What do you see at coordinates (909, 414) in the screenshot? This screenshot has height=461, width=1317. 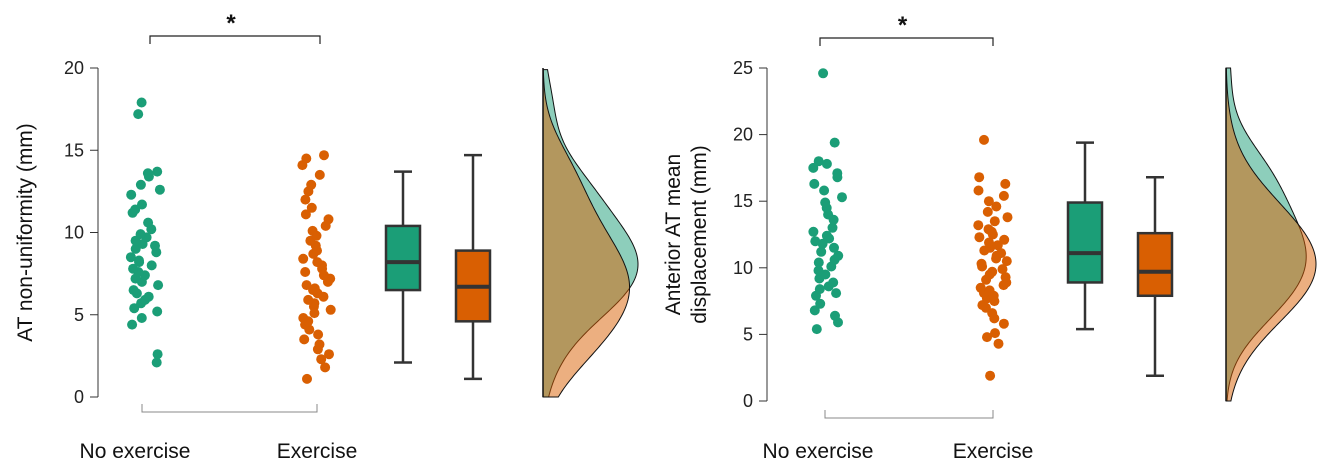 I see `x-axis-bracket` at bounding box center [909, 414].